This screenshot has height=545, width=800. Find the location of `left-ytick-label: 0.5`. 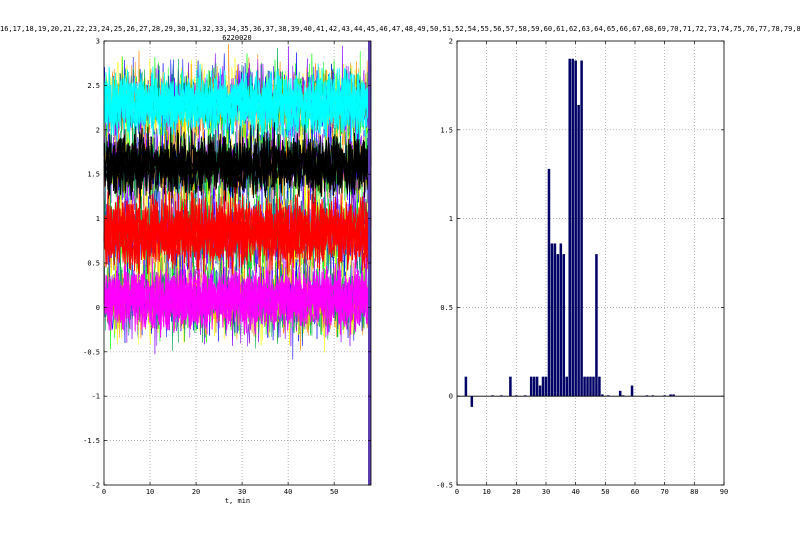

left-ytick-label: 0.5 is located at coordinates (93, 264).